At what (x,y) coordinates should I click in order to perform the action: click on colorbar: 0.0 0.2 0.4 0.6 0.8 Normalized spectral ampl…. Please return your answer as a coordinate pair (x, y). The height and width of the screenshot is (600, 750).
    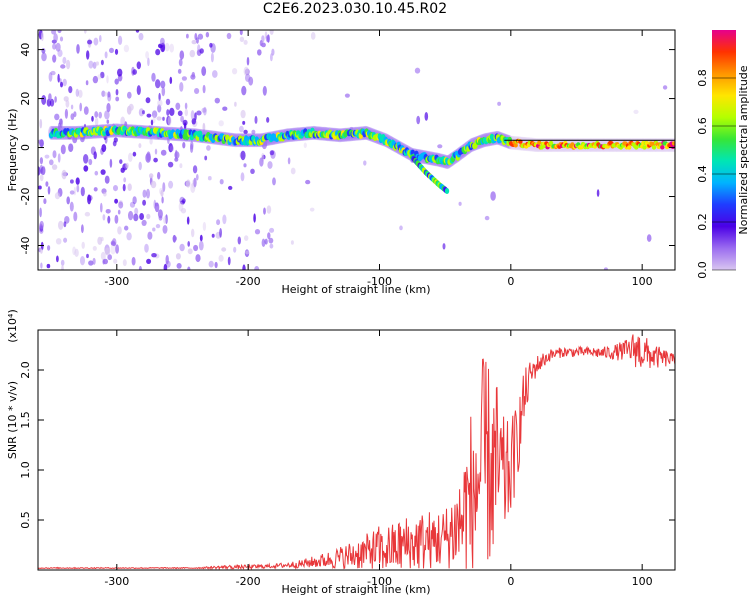
    Looking at the image, I should click on (723, 154).